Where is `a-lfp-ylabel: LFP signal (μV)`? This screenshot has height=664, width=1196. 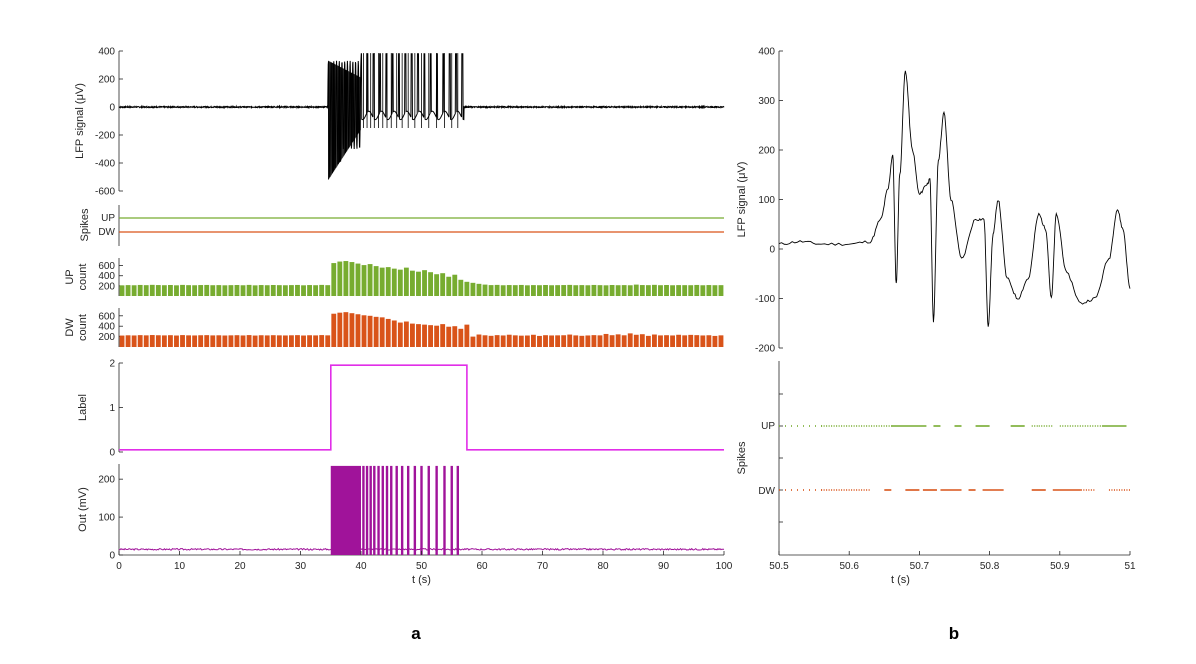 a-lfp-ylabel: LFP signal (μV) is located at coordinates (80, 121).